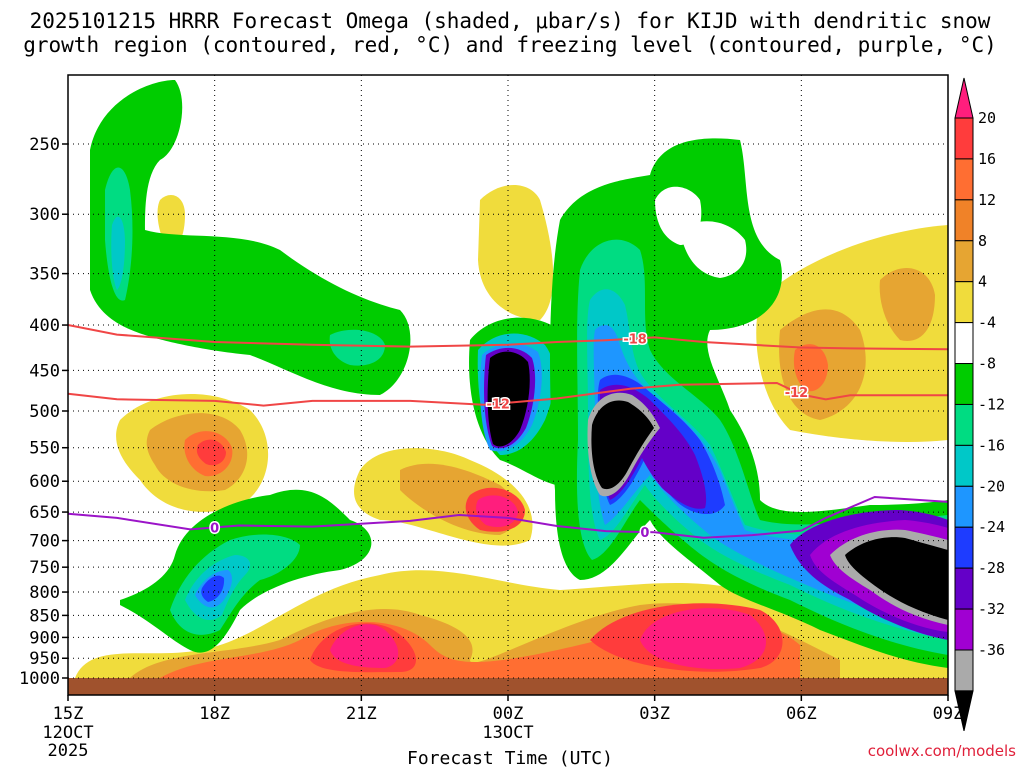 The width and height of the screenshot is (1024, 768). I want to click on colorbar-label: 12, so click(987, 200).